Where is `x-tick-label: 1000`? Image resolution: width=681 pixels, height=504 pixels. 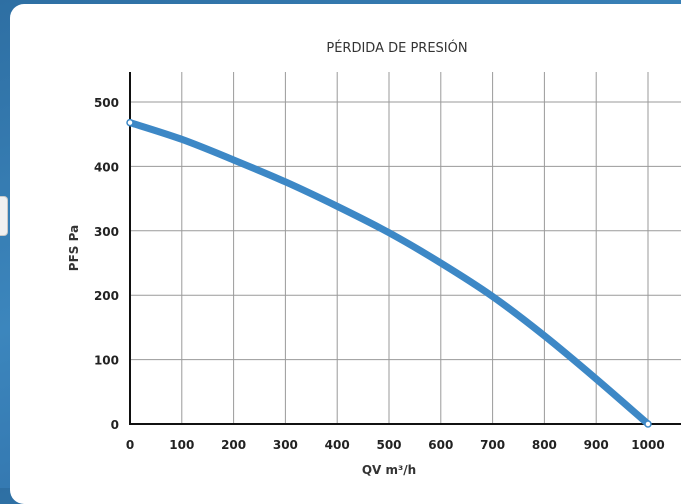
x-tick-label: 1000 is located at coordinates (647, 445).